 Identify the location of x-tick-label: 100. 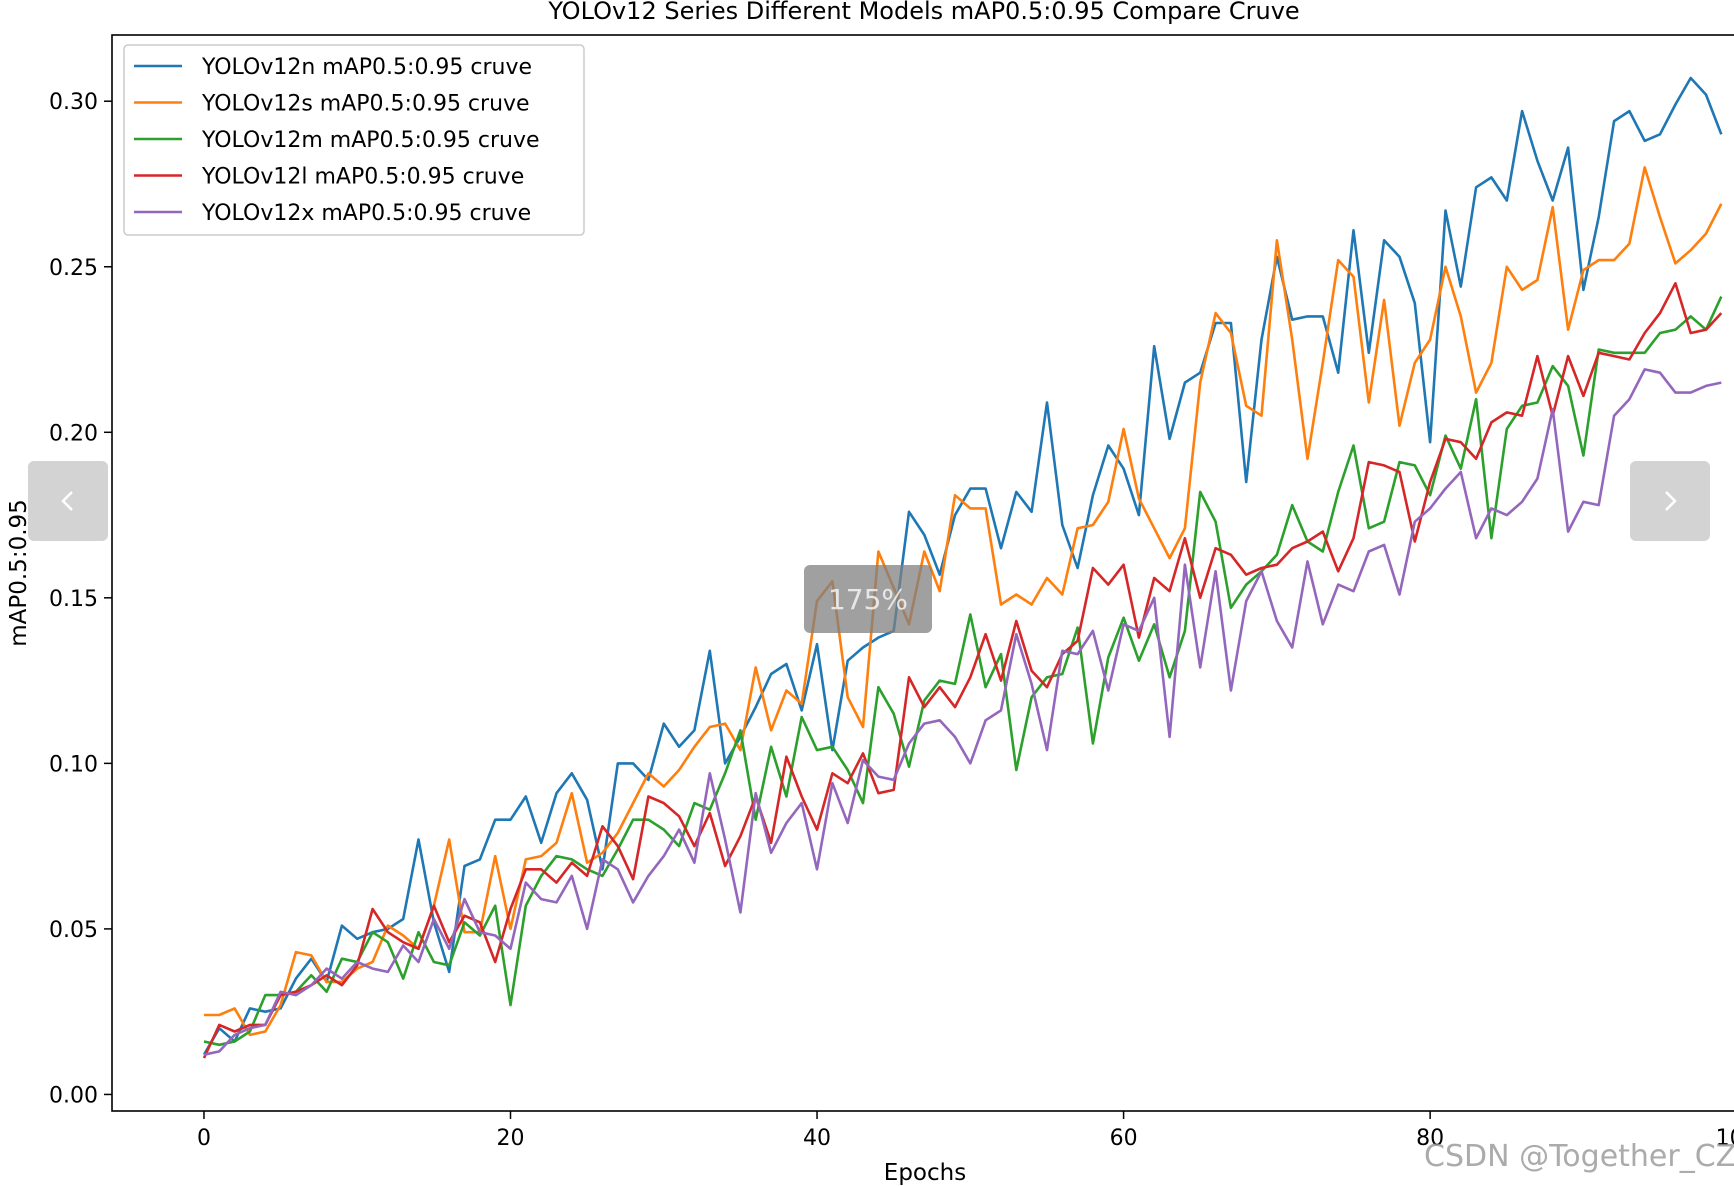
(1725, 1138).